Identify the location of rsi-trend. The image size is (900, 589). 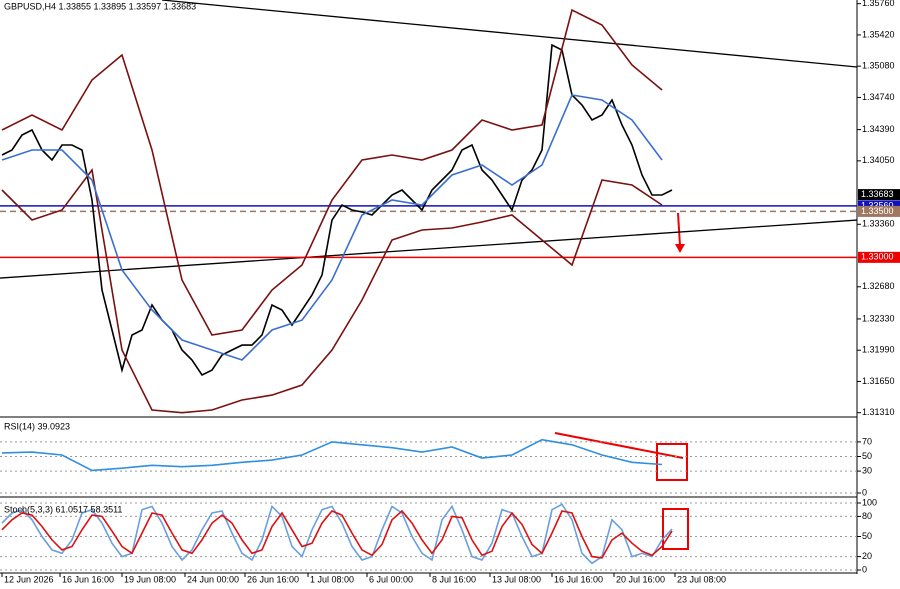
(619, 445).